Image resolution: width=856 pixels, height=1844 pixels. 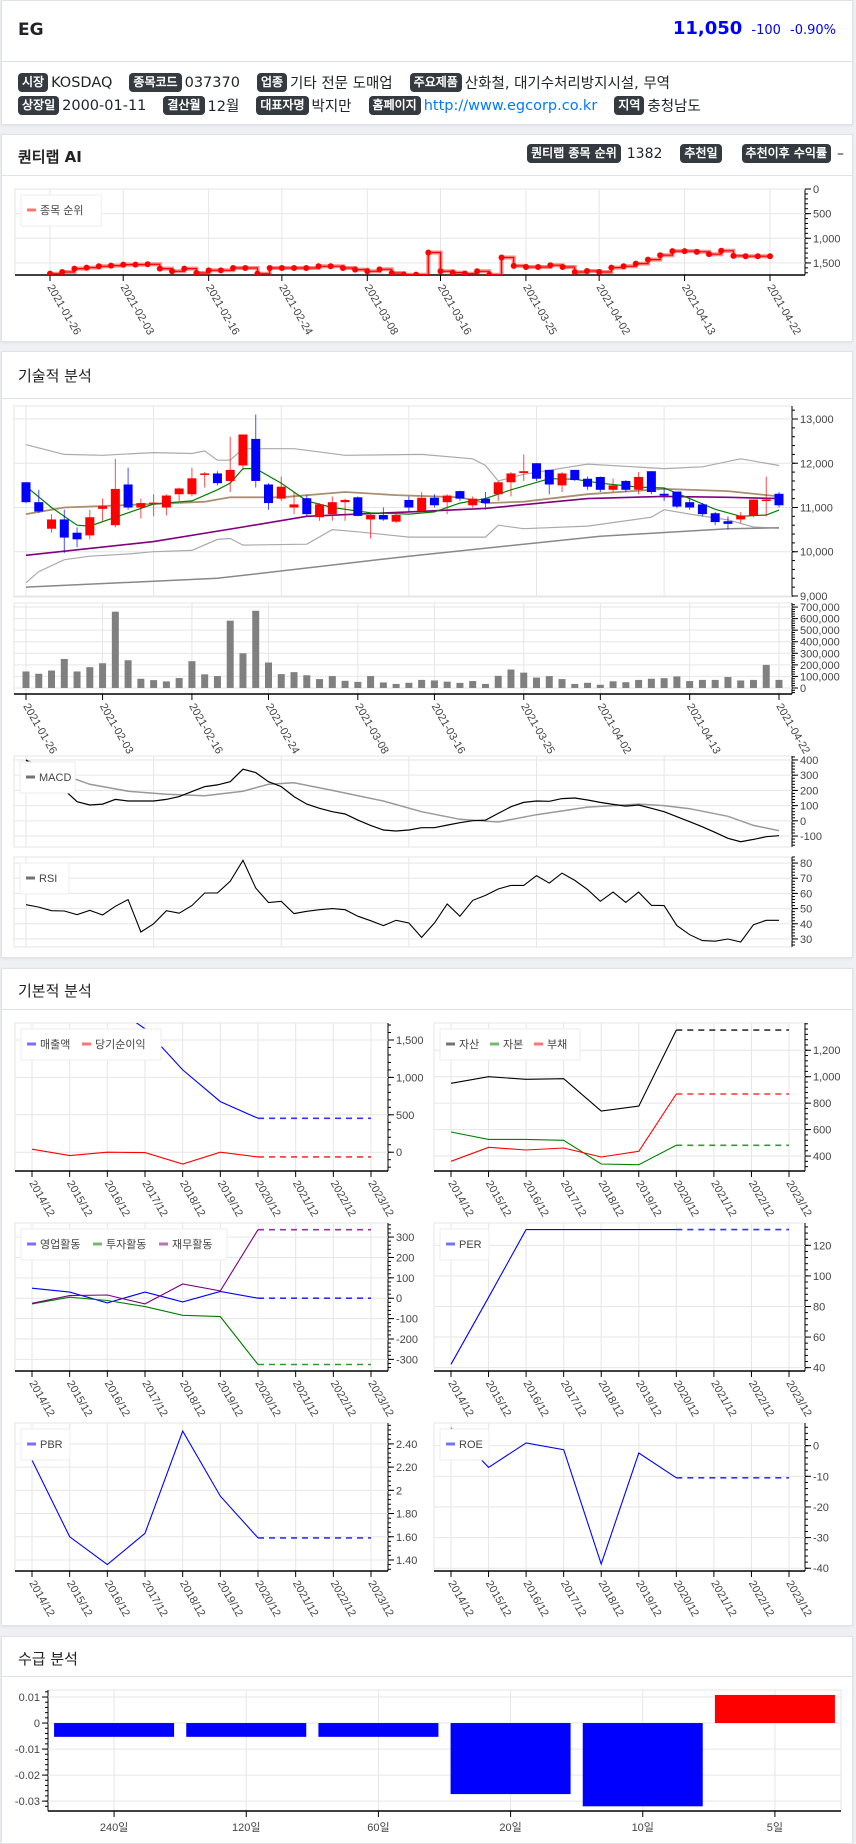 I want to click on info-label: 상장일, so click(x=39, y=105).